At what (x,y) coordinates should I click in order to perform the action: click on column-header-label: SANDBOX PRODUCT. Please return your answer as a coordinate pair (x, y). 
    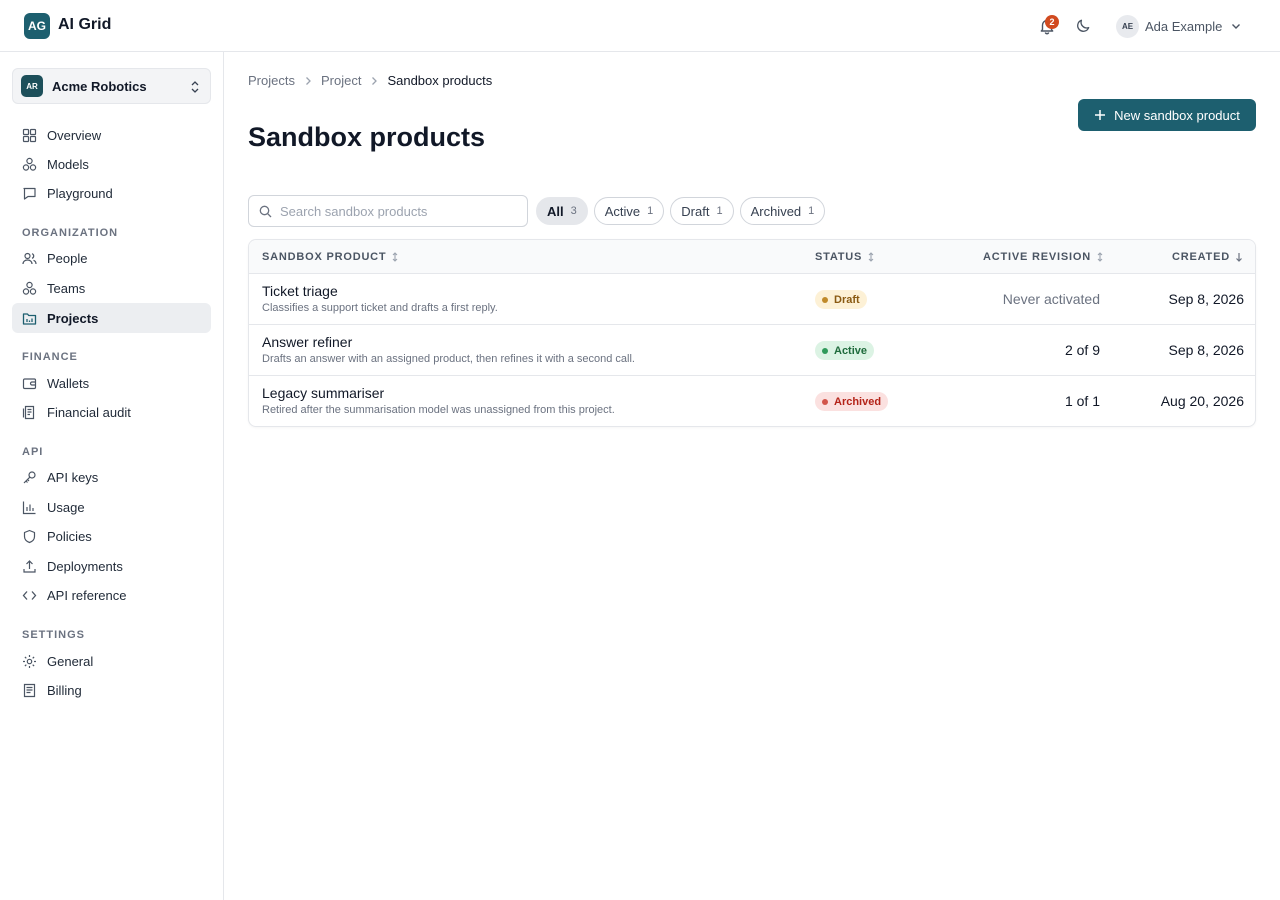
    Looking at the image, I should click on (324, 257).